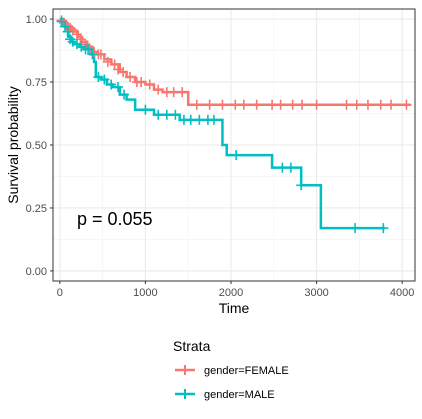 Image resolution: width=422 pixels, height=419 pixels. What do you see at coordinates (402, 293) in the screenshot?
I see `x-tick-label: 4000` at bounding box center [402, 293].